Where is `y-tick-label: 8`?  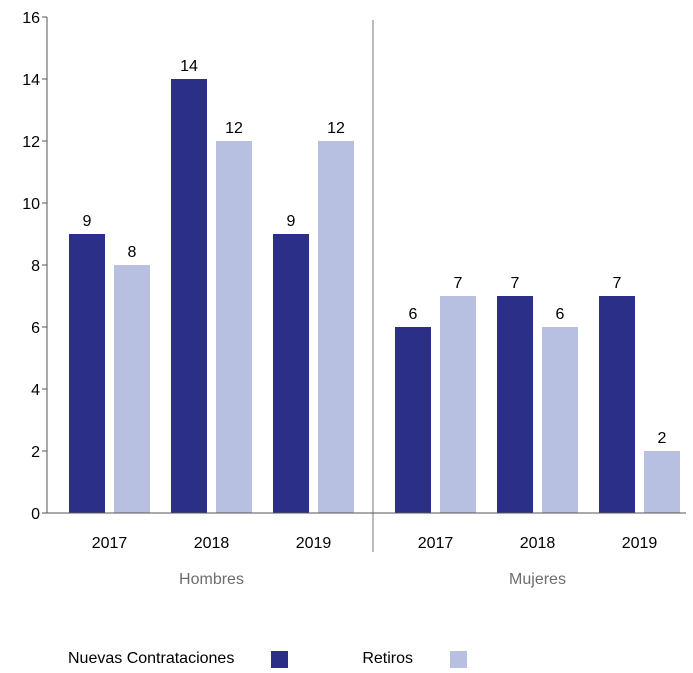
y-tick-label: 8 is located at coordinates (35, 266).